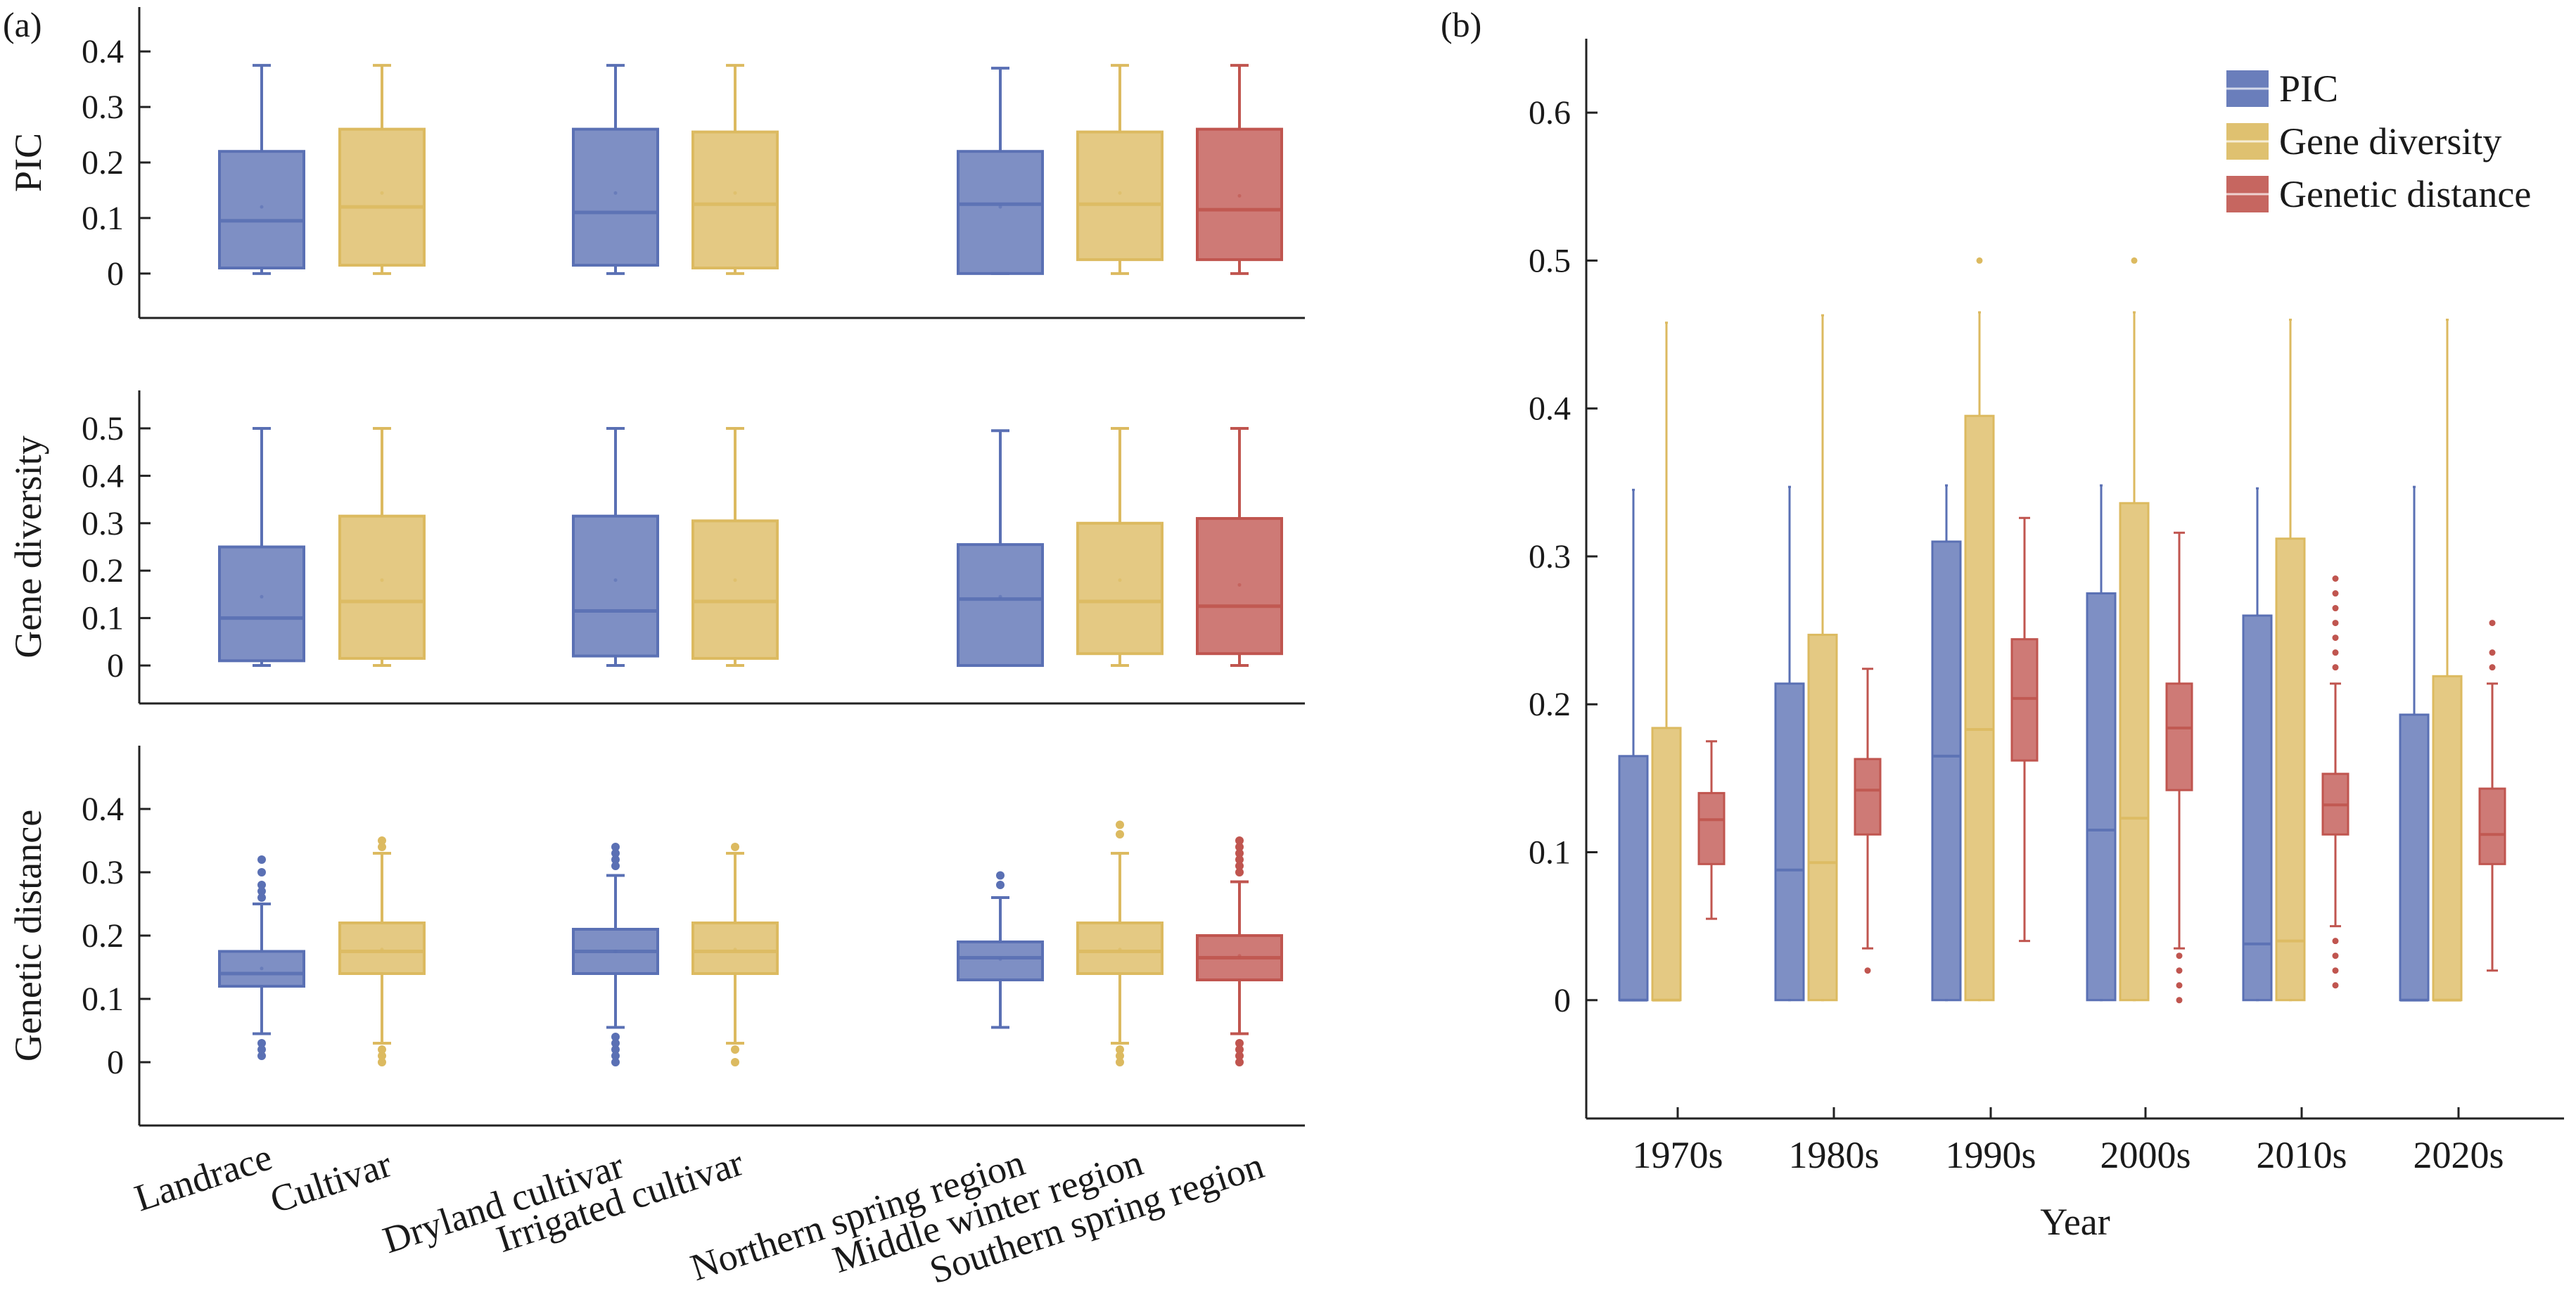  I want to click on y-tick-label: 0.1, so click(103, 618).